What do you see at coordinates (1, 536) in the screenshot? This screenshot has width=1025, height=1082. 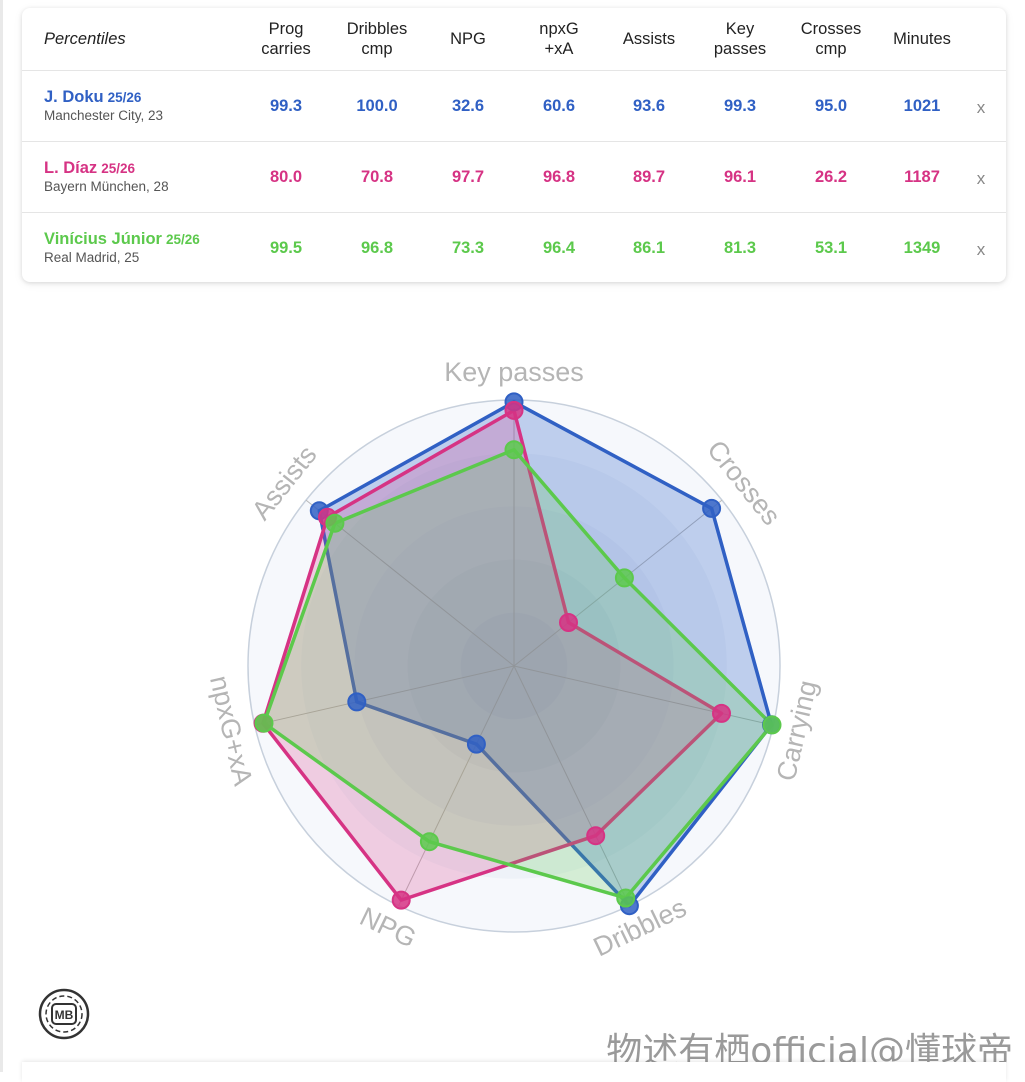 I see `left-edge` at bounding box center [1, 536].